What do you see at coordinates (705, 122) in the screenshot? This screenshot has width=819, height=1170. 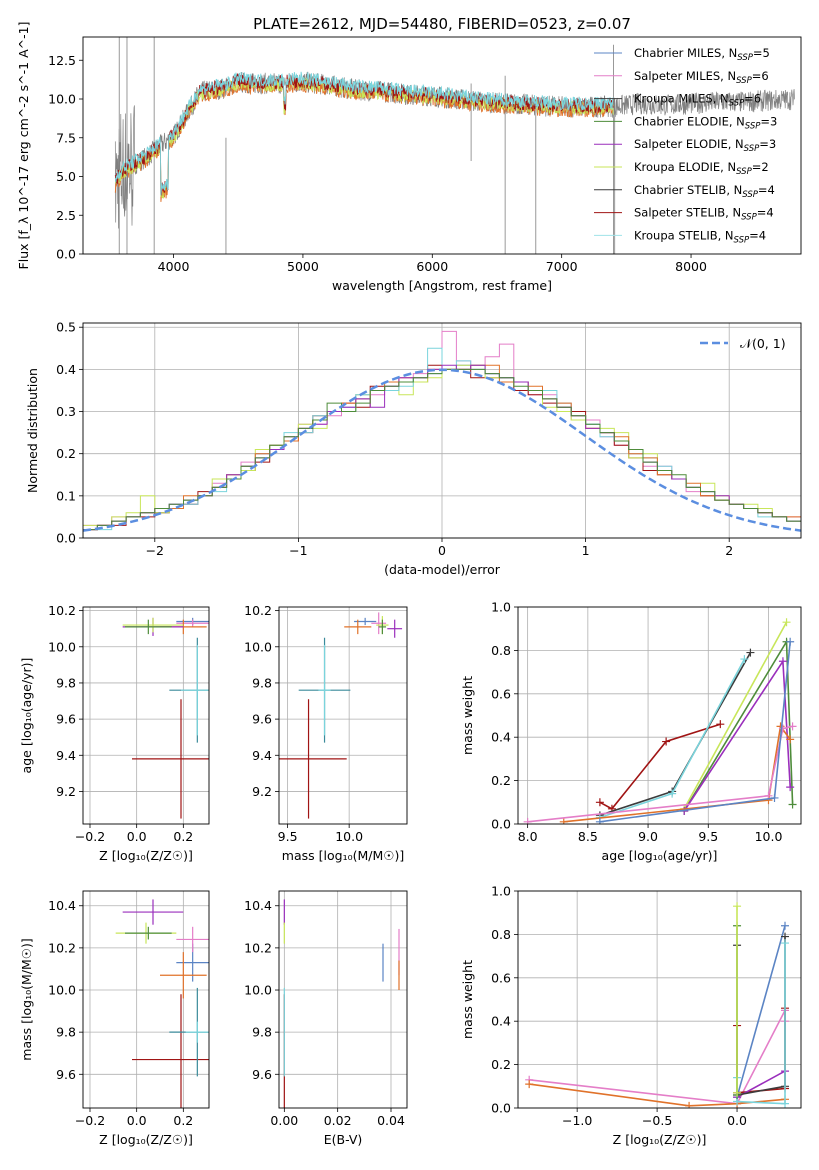 I see `legend-entry: Chabrier ELODIE, NSSP=3` at bounding box center [705, 122].